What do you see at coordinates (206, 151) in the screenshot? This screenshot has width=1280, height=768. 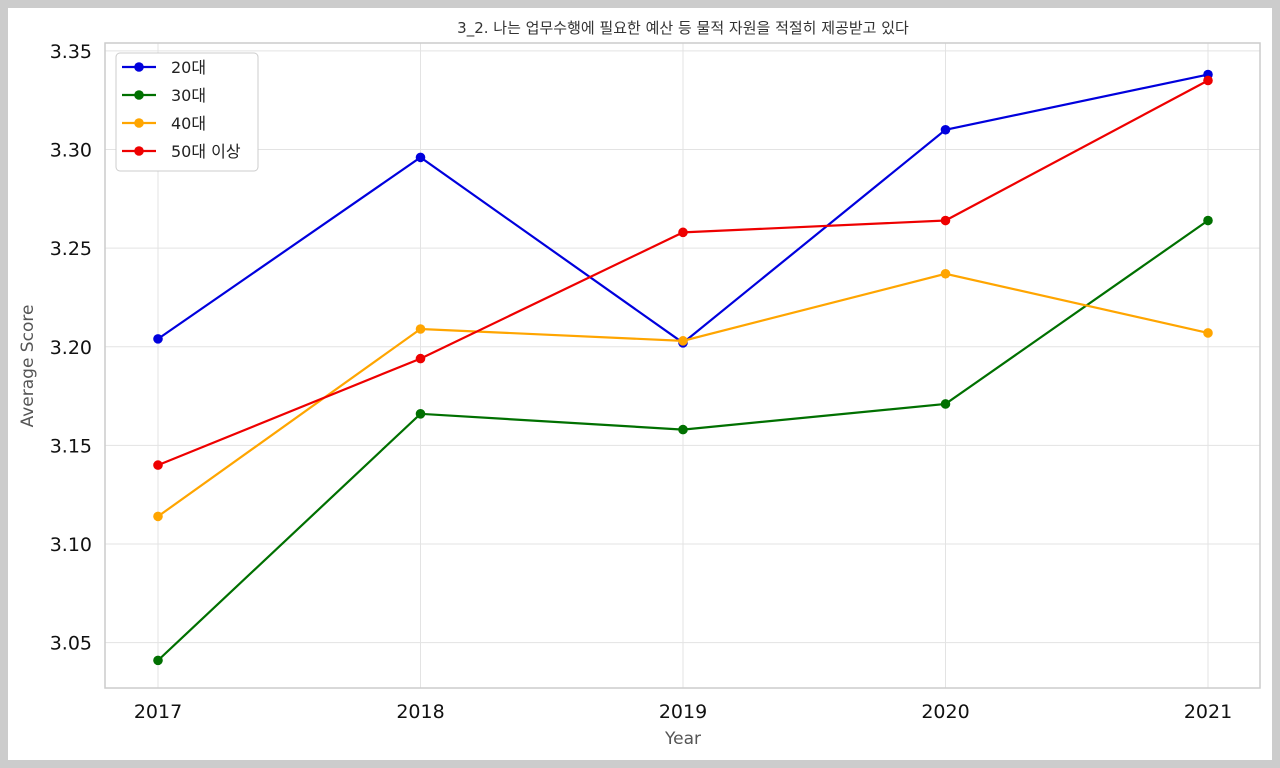 I see `legend-label: 50대 이상` at bounding box center [206, 151].